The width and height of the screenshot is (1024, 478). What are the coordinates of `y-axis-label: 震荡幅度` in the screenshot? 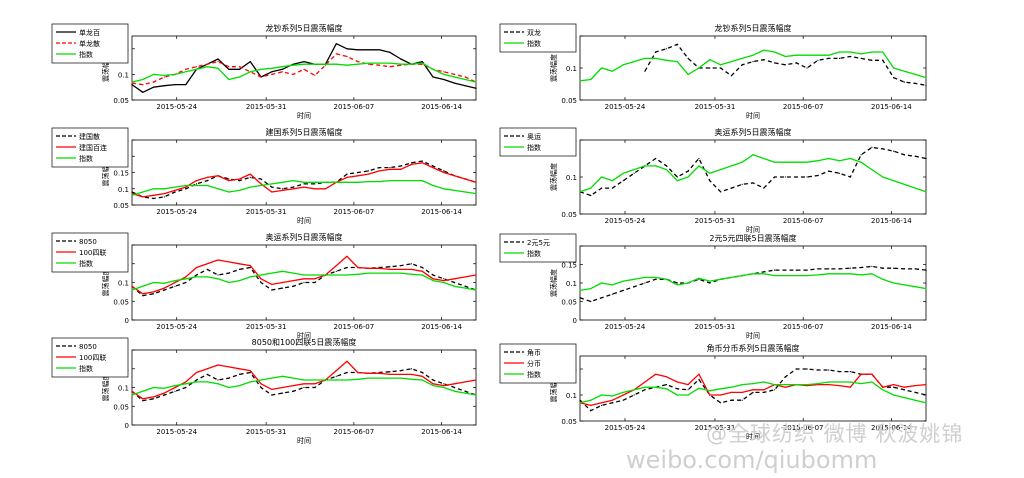 It's located at (105, 388).